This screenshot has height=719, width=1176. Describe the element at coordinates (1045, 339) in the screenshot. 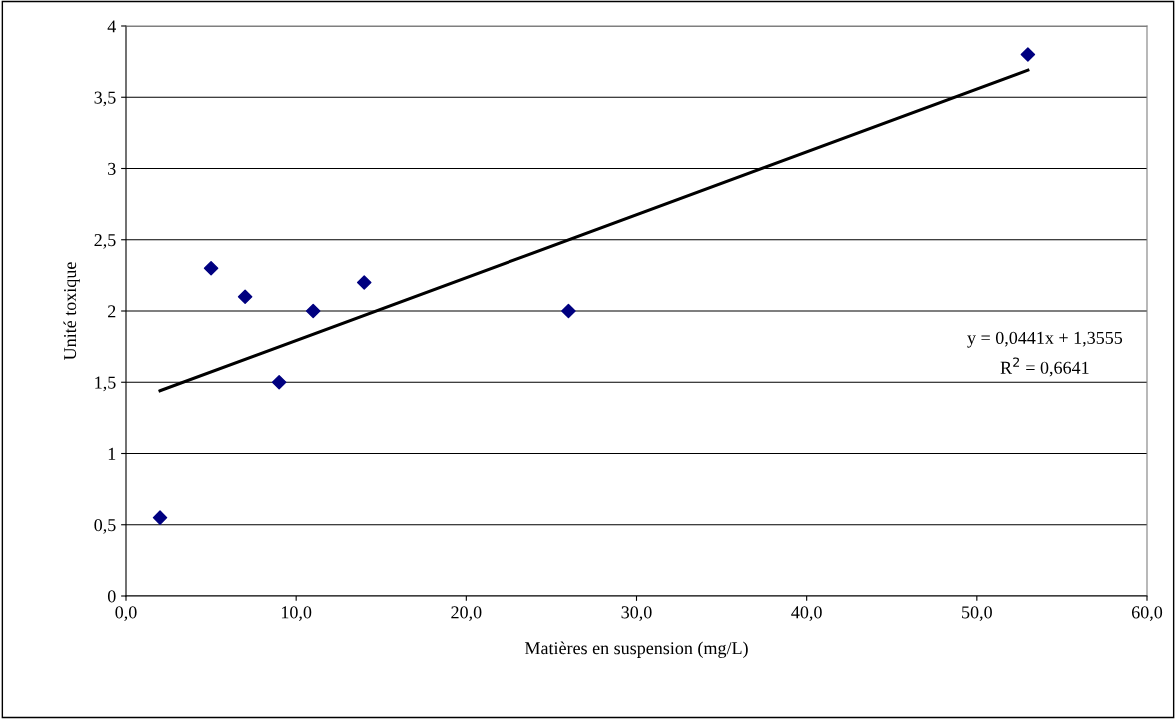

I see `annotation: y = 0,0441x + 1,3555` at that location.